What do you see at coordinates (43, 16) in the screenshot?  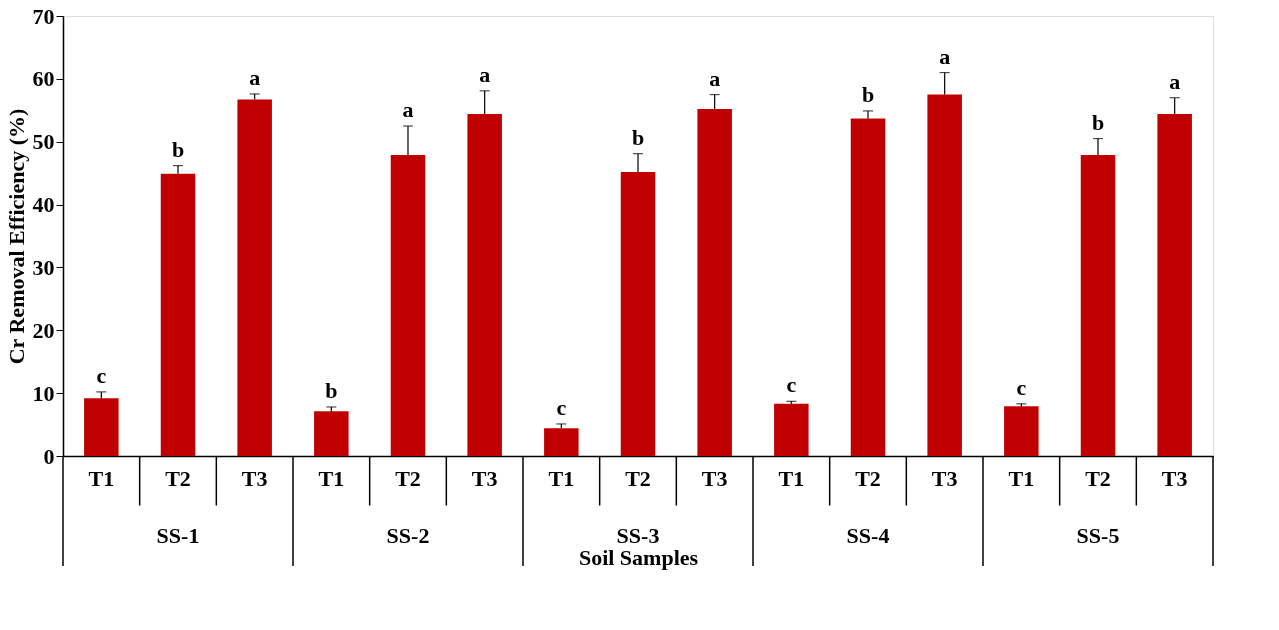 I see `y-tick-label: 70` at bounding box center [43, 16].